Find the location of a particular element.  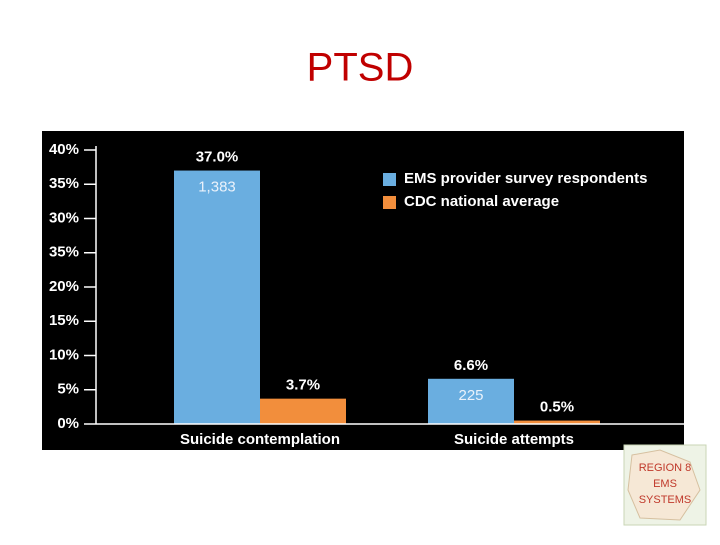

y-tick-label: 0% is located at coordinates (68, 423).